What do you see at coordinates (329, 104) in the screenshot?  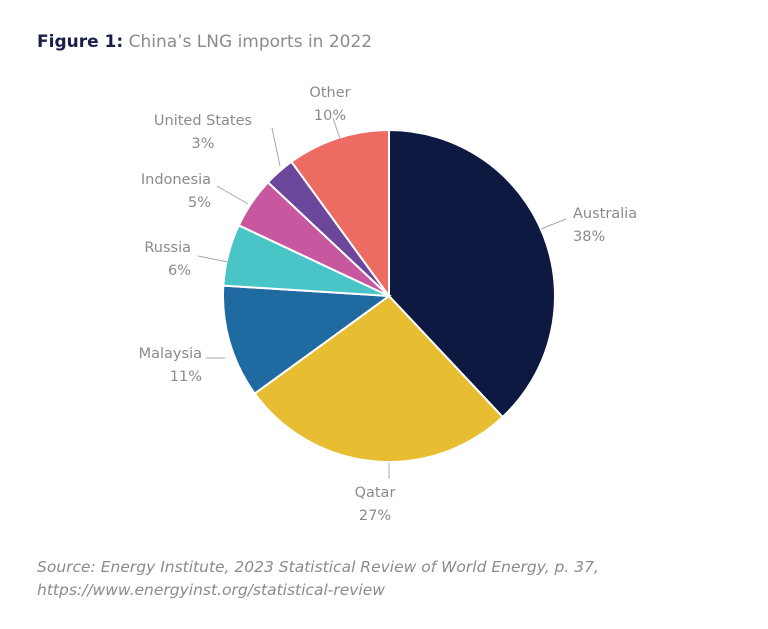 I see `slice-label: Other 10%` at bounding box center [329, 104].